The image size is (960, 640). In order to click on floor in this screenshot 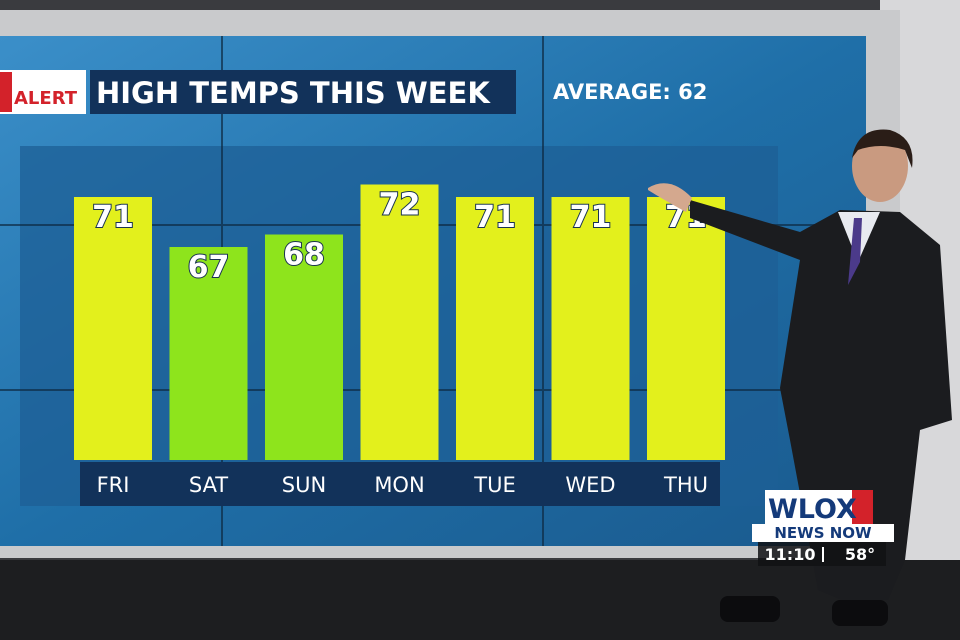, I will do `click(480, 600)`.